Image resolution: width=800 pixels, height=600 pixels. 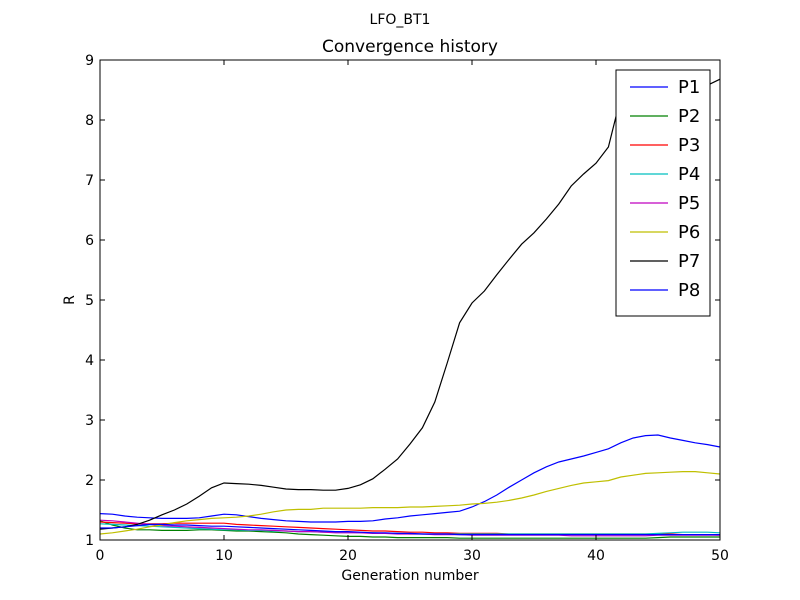 What do you see at coordinates (472, 556) in the screenshot?
I see `x-tick-label: 30` at bounding box center [472, 556].